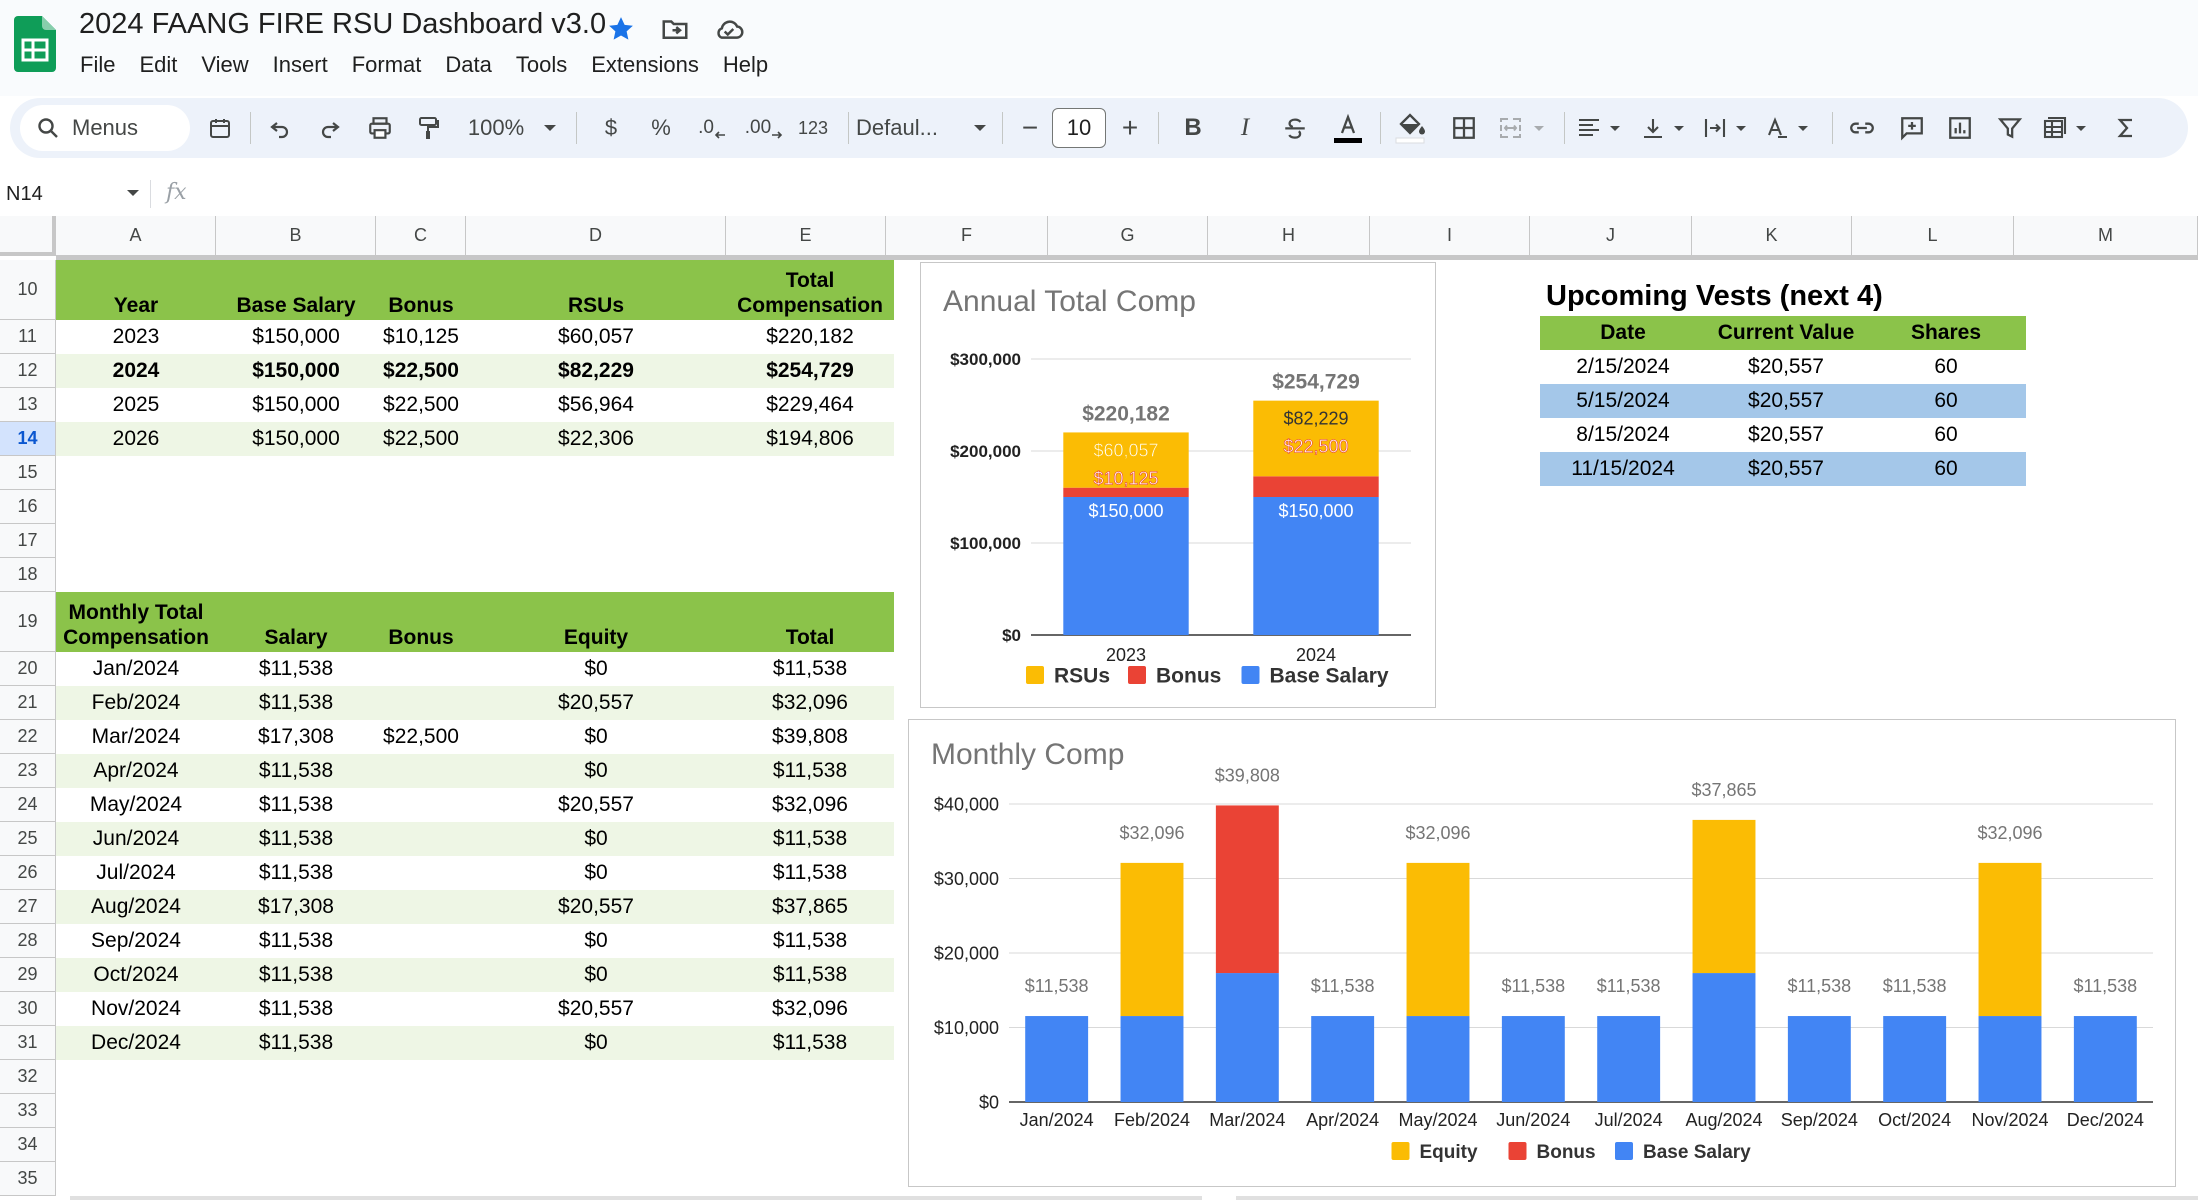  I want to click on column-header: J, so click(1611, 236).